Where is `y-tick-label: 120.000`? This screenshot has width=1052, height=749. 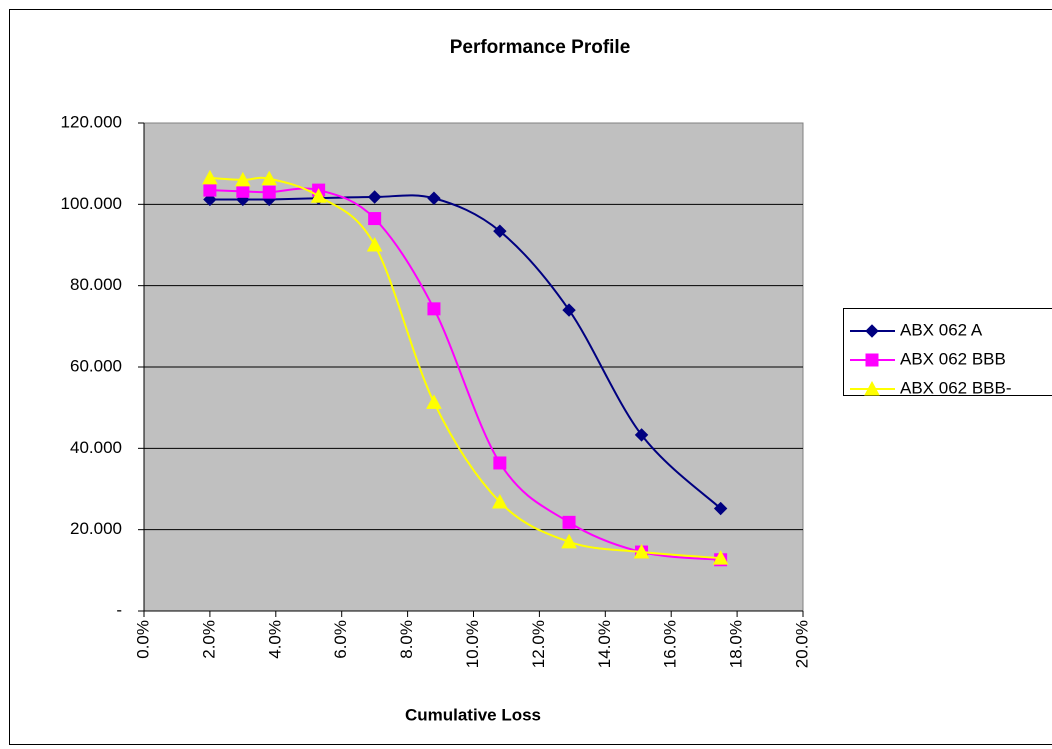 y-tick-label: 120.000 is located at coordinates (91, 121).